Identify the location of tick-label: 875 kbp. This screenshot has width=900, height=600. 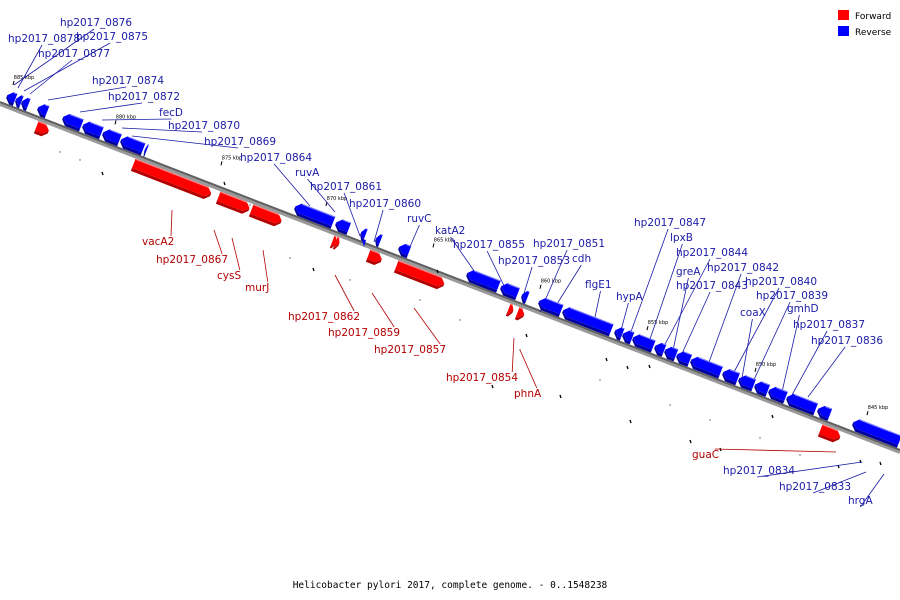
(232, 158).